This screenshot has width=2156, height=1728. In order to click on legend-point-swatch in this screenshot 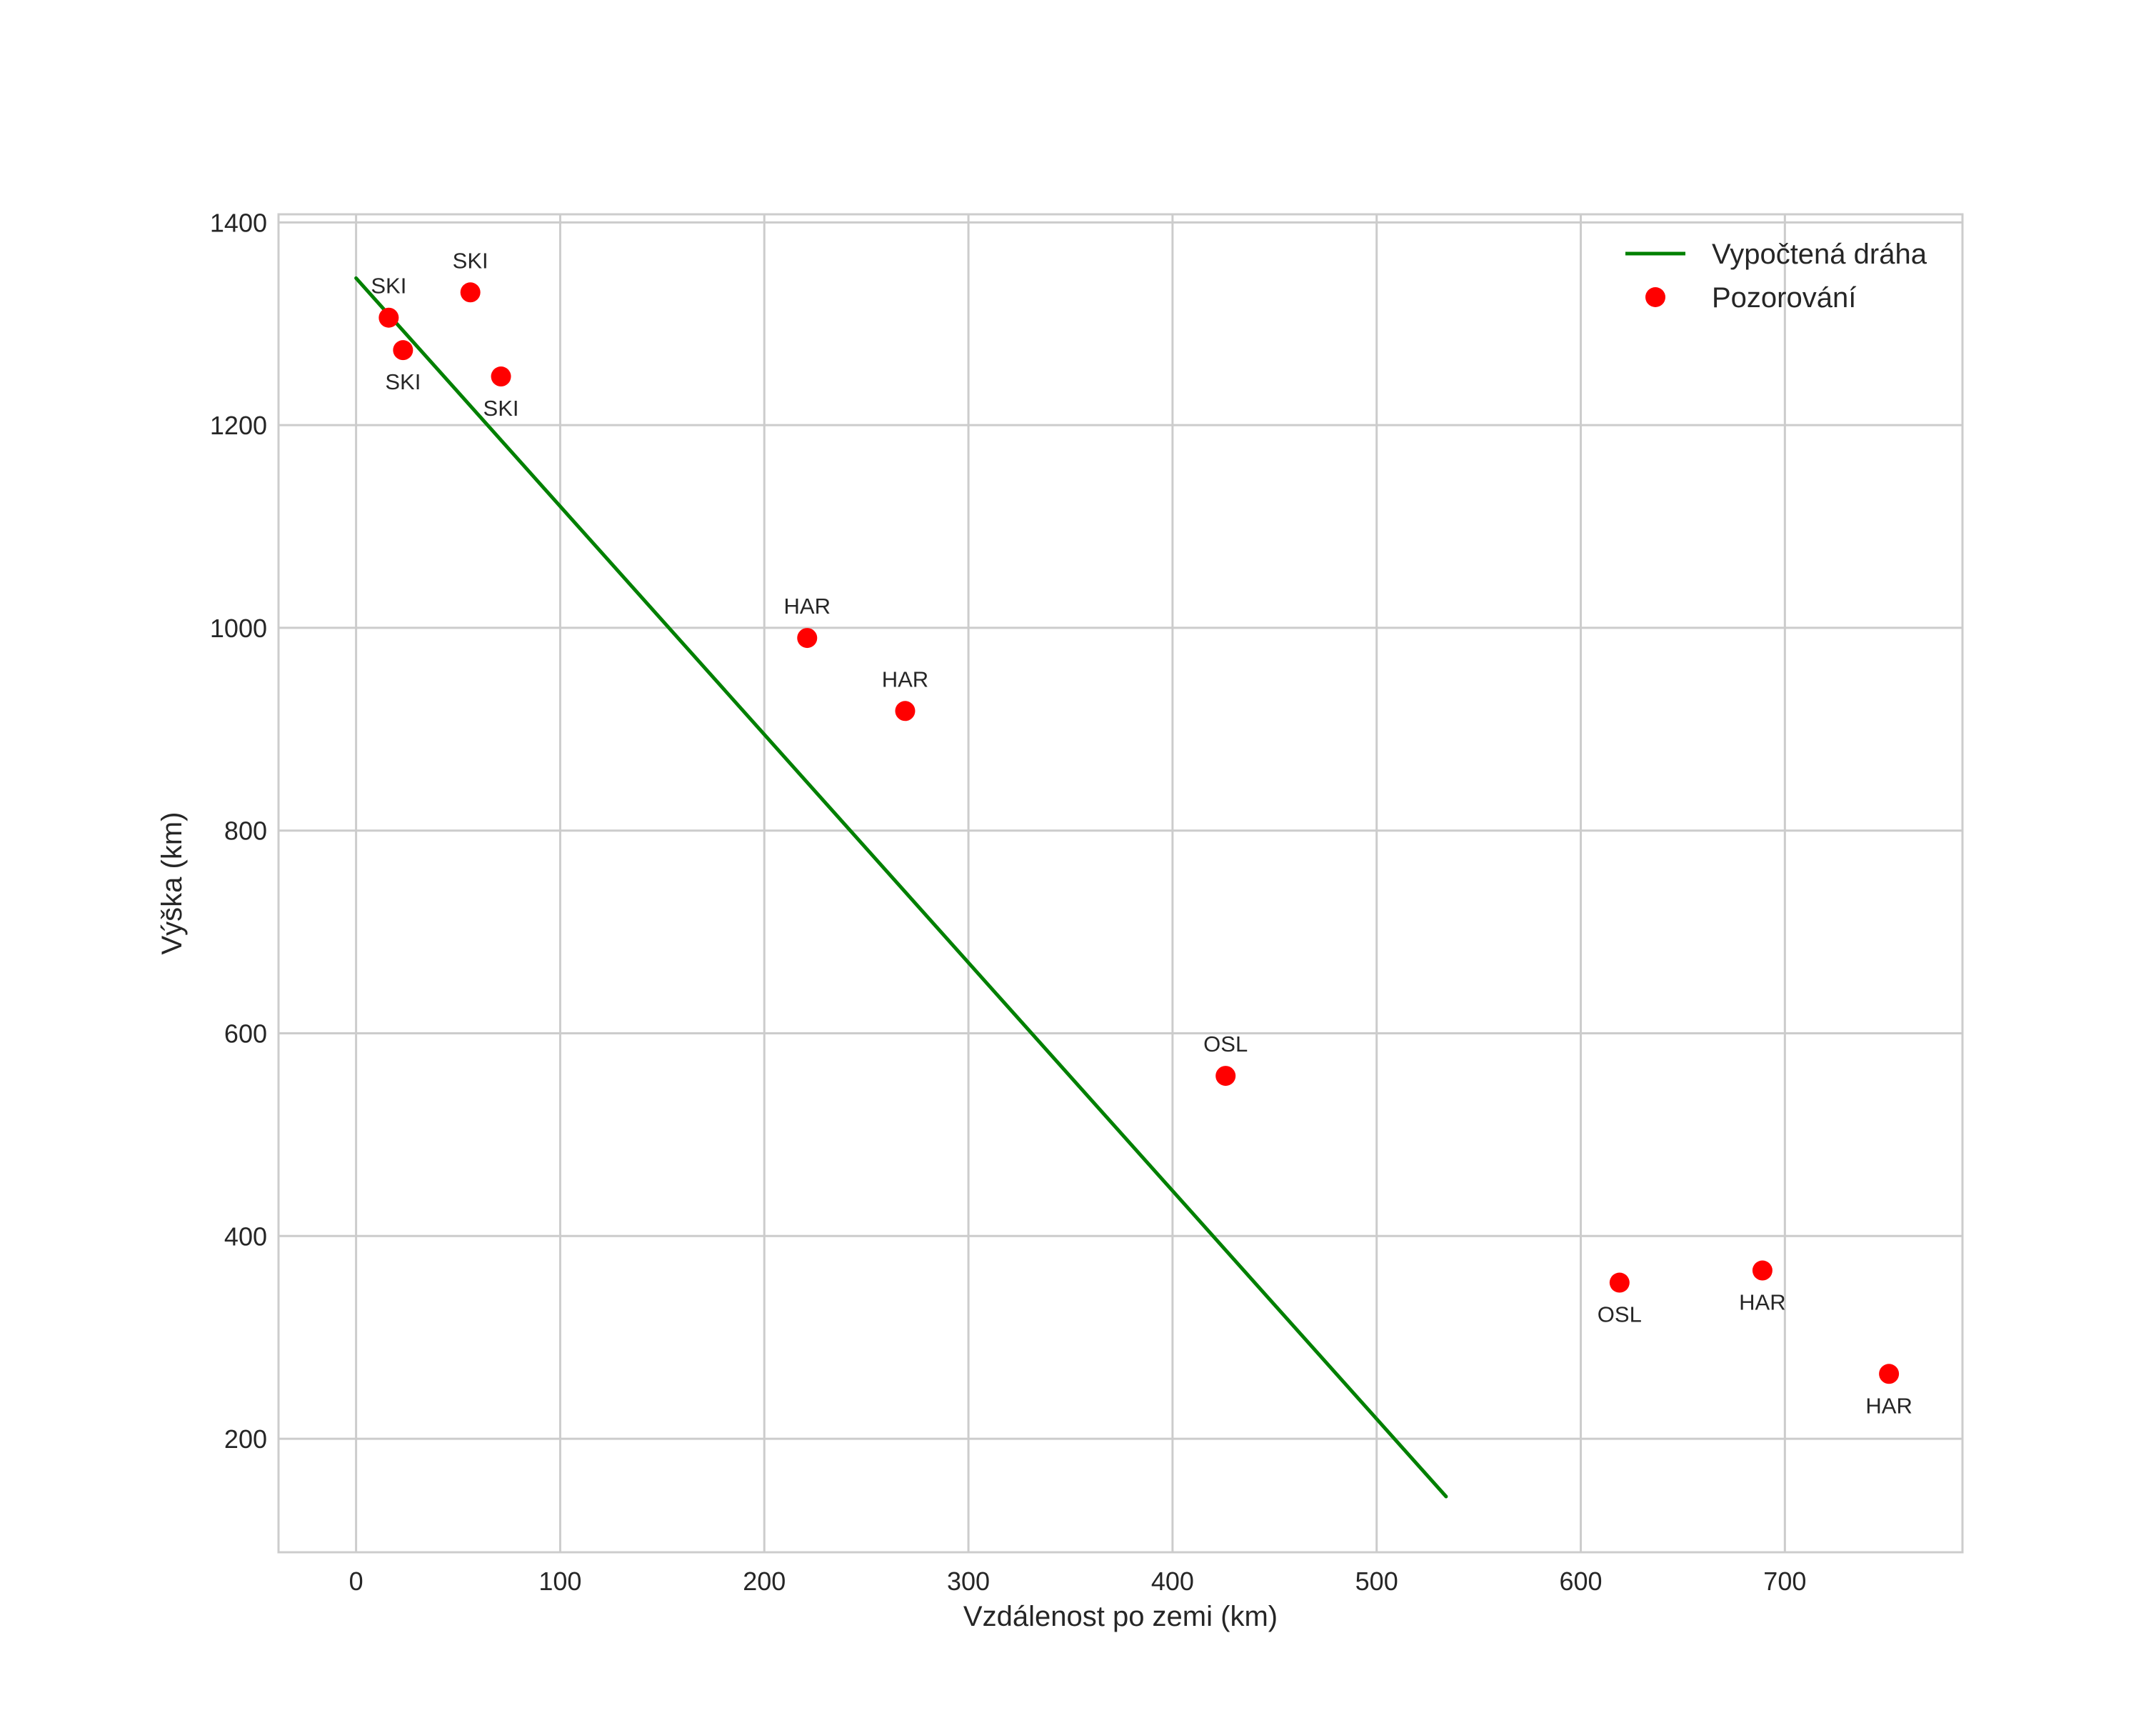, I will do `click(1655, 297)`.